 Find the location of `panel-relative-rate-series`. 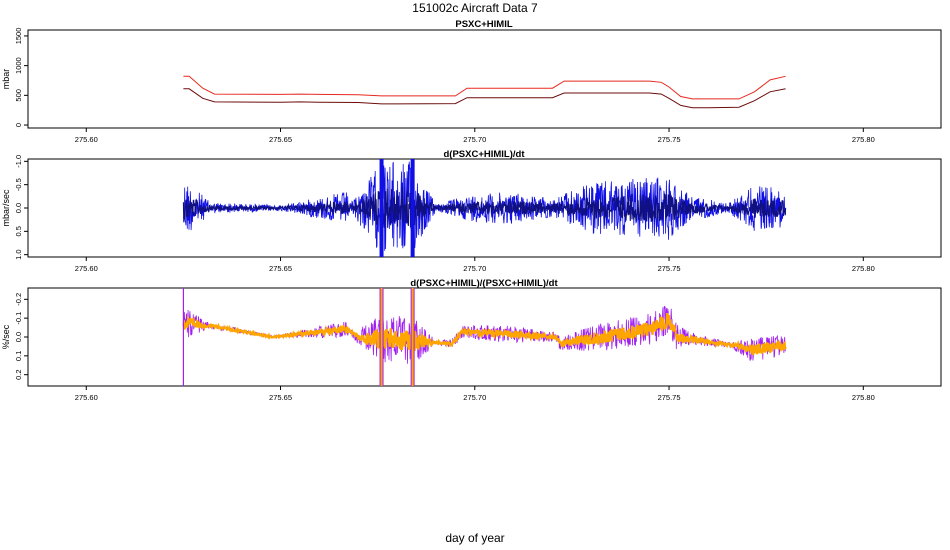

panel-relative-rate-series is located at coordinates (484, 337).